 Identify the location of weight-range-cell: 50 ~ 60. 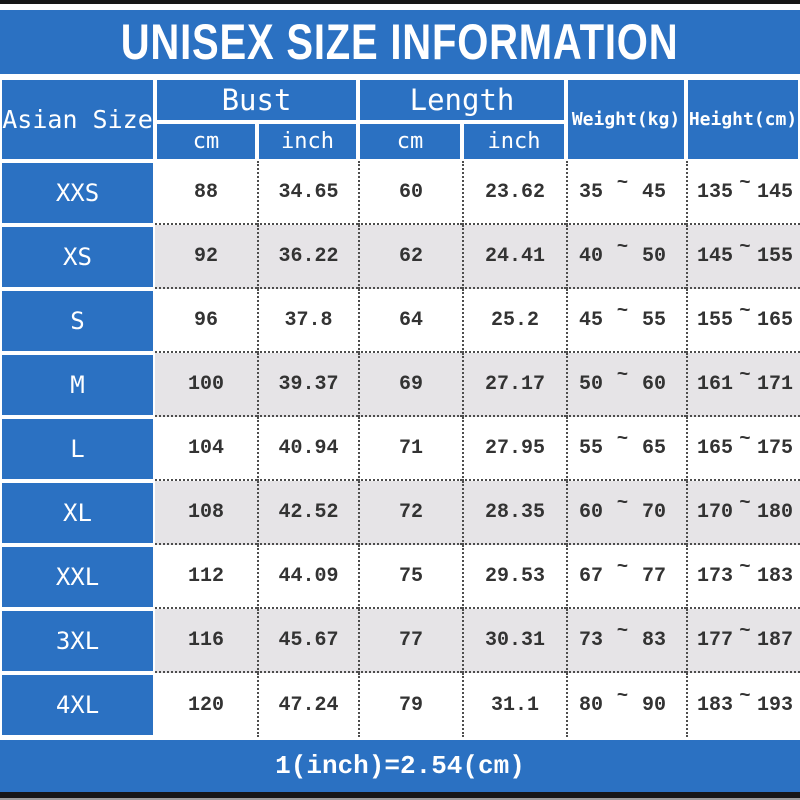
(626, 385).